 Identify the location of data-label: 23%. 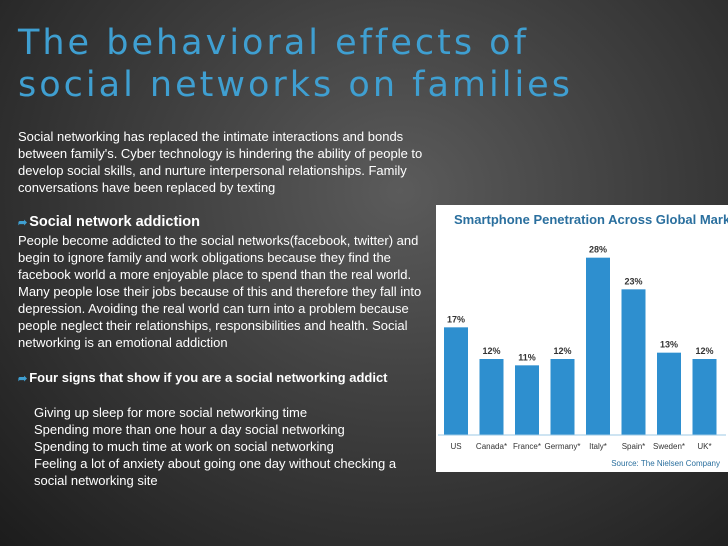
(633, 281).